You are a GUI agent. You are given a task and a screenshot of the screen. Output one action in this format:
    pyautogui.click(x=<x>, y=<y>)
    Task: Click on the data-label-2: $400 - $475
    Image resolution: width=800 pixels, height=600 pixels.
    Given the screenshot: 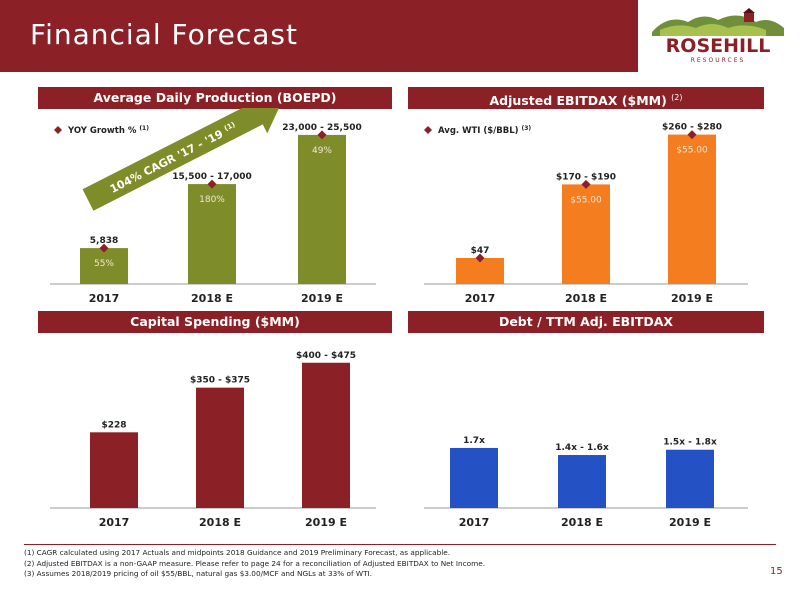 What is the action you would take?
    pyautogui.click(x=326, y=356)
    